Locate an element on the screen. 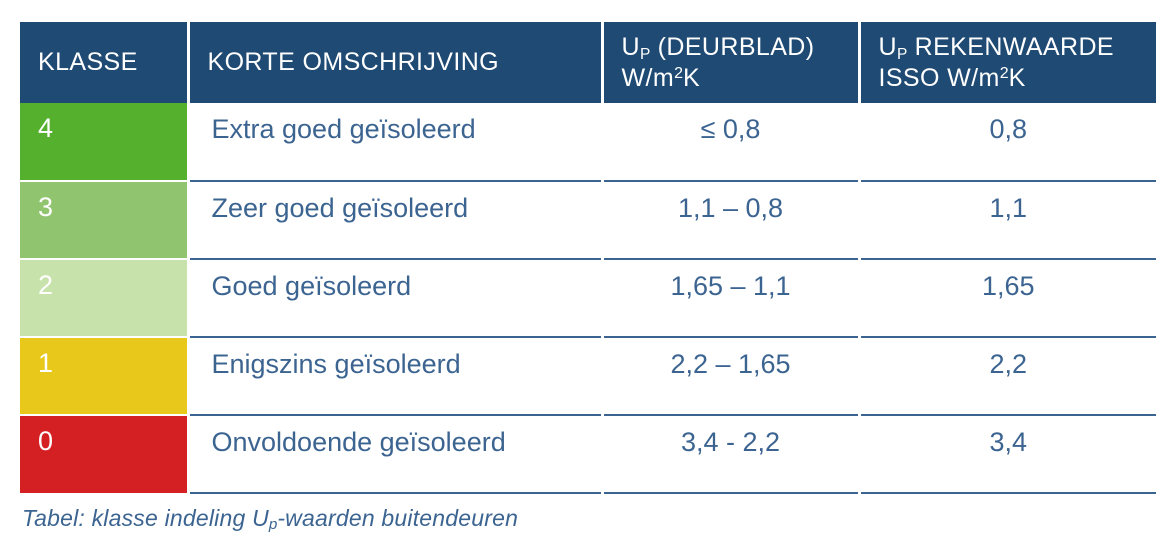 This screenshot has height=556, width=1174. column-header-omschrijving: KORTE OMSCHRIJVING is located at coordinates (396, 62).